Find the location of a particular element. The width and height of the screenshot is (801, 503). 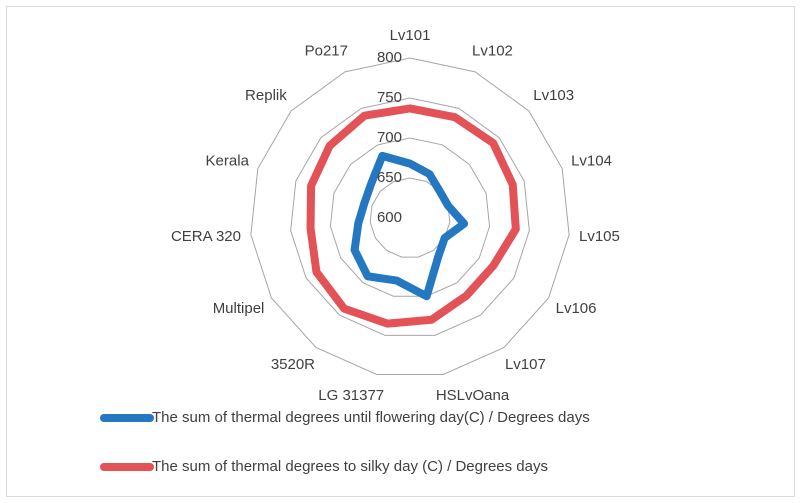

axis-tick-label: 700 is located at coordinates (389, 137).